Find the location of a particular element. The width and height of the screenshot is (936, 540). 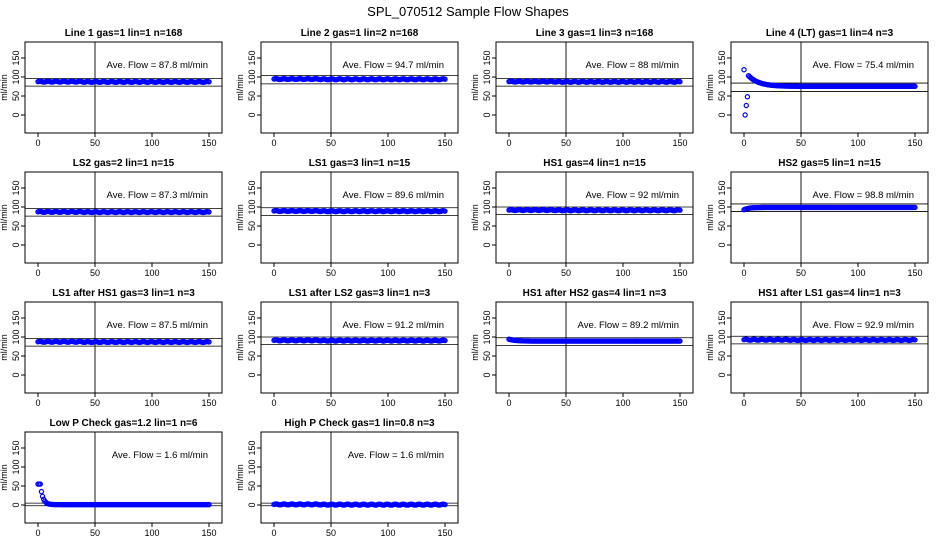

average-flow-annotation: Ave. Flow = 91.2 ml/min is located at coordinates (393, 325).